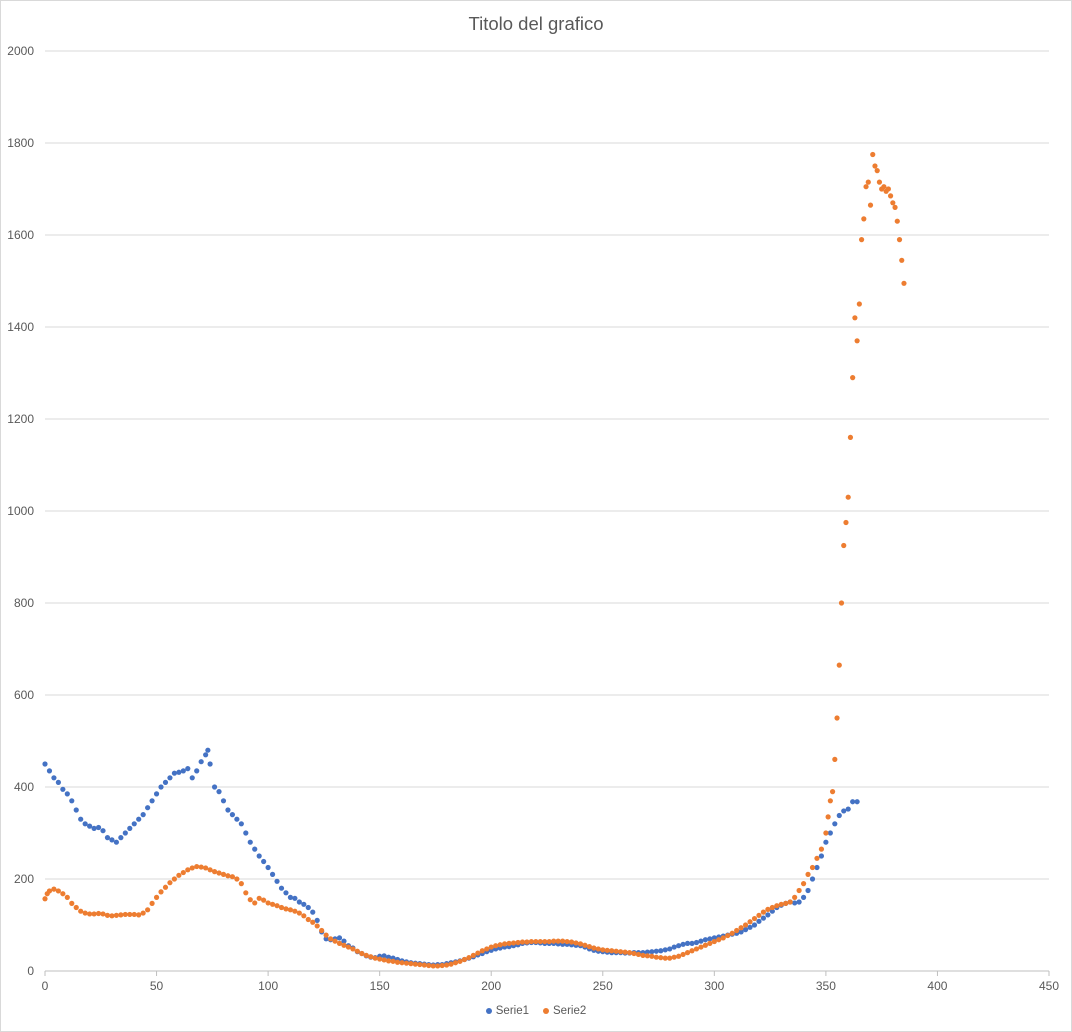  Describe the element at coordinates (20, 511) in the screenshot. I see `y-tick-label: 1000` at that location.